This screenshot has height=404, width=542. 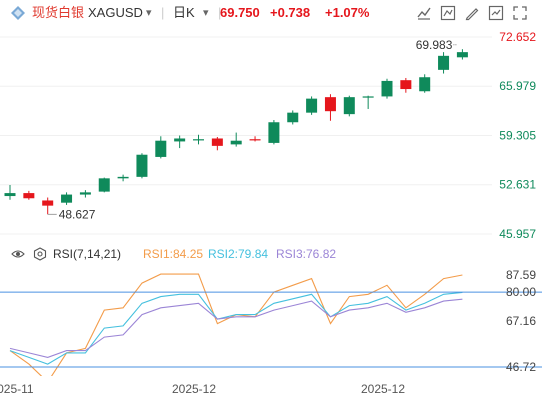 I want to click on indicator-icon, so click(x=448, y=13).